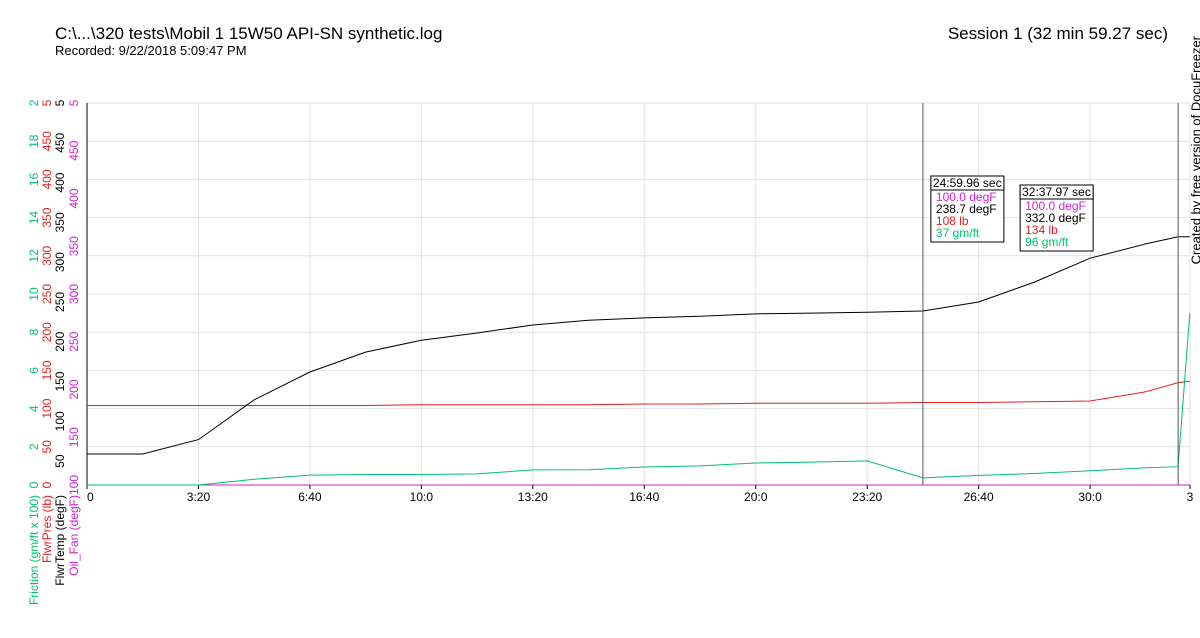 This screenshot has width=1200, height=638. What do you see at coordinates (1058, 33) in the screenshot?
I see `session-label: Session 1 (32 min 59.27 sec)` at bounding box center [1058, 33].